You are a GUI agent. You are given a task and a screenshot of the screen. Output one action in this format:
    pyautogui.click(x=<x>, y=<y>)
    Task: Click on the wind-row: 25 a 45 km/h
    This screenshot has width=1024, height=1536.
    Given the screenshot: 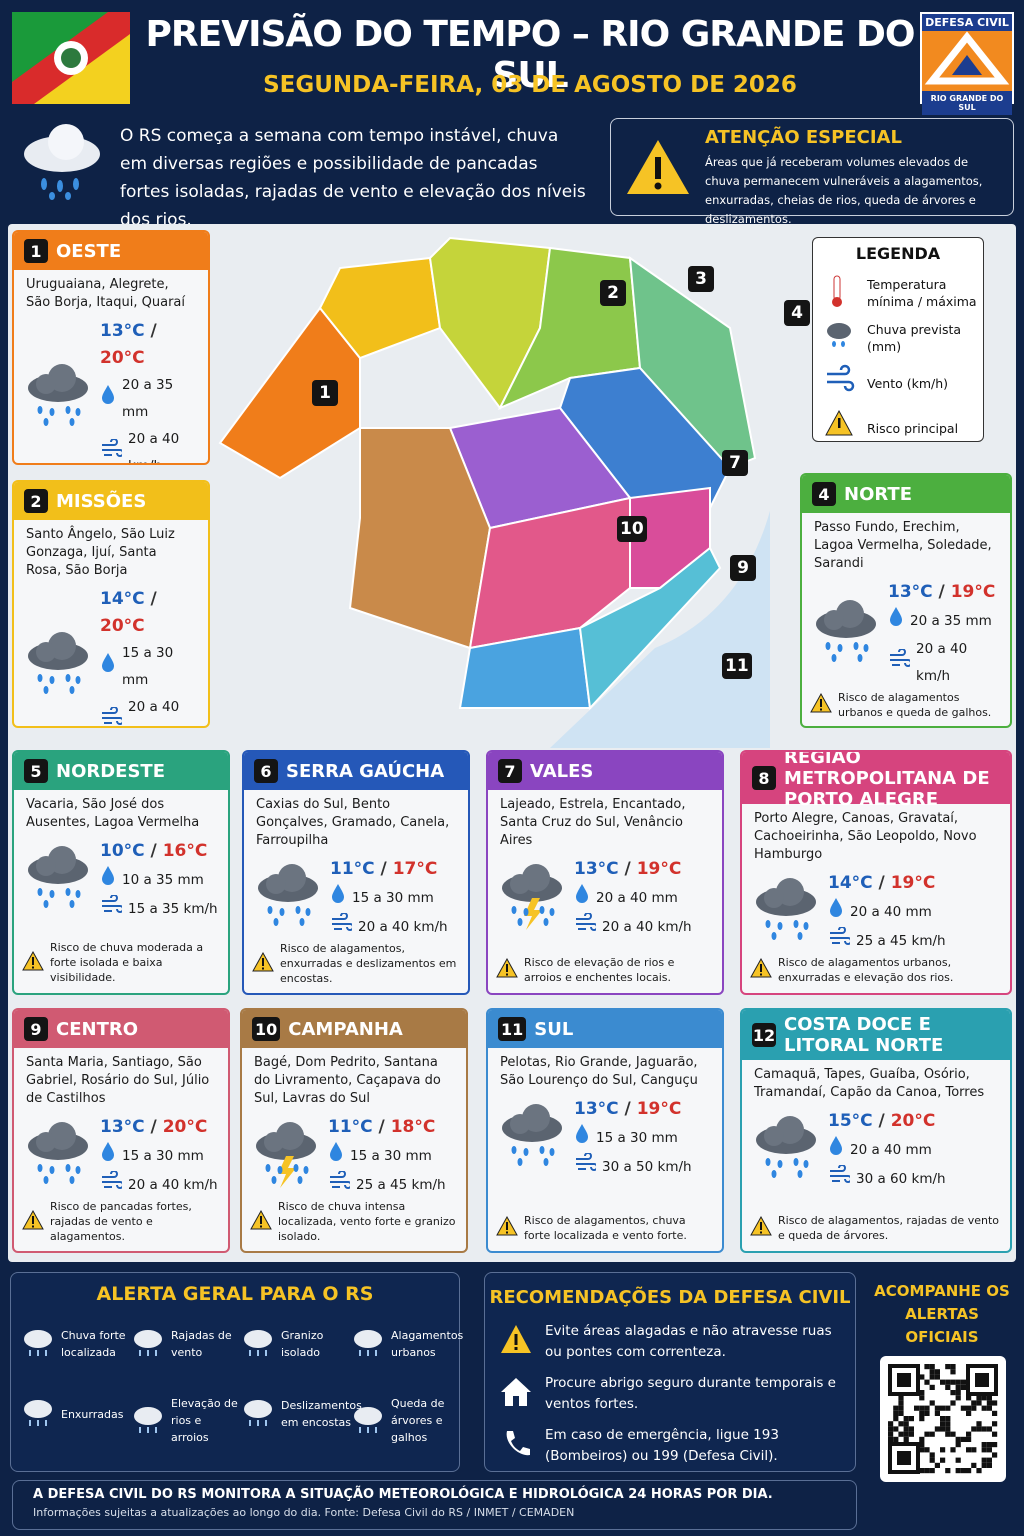 What is the action you would take?
    pyautogui.click(x=387, y=1184)
    